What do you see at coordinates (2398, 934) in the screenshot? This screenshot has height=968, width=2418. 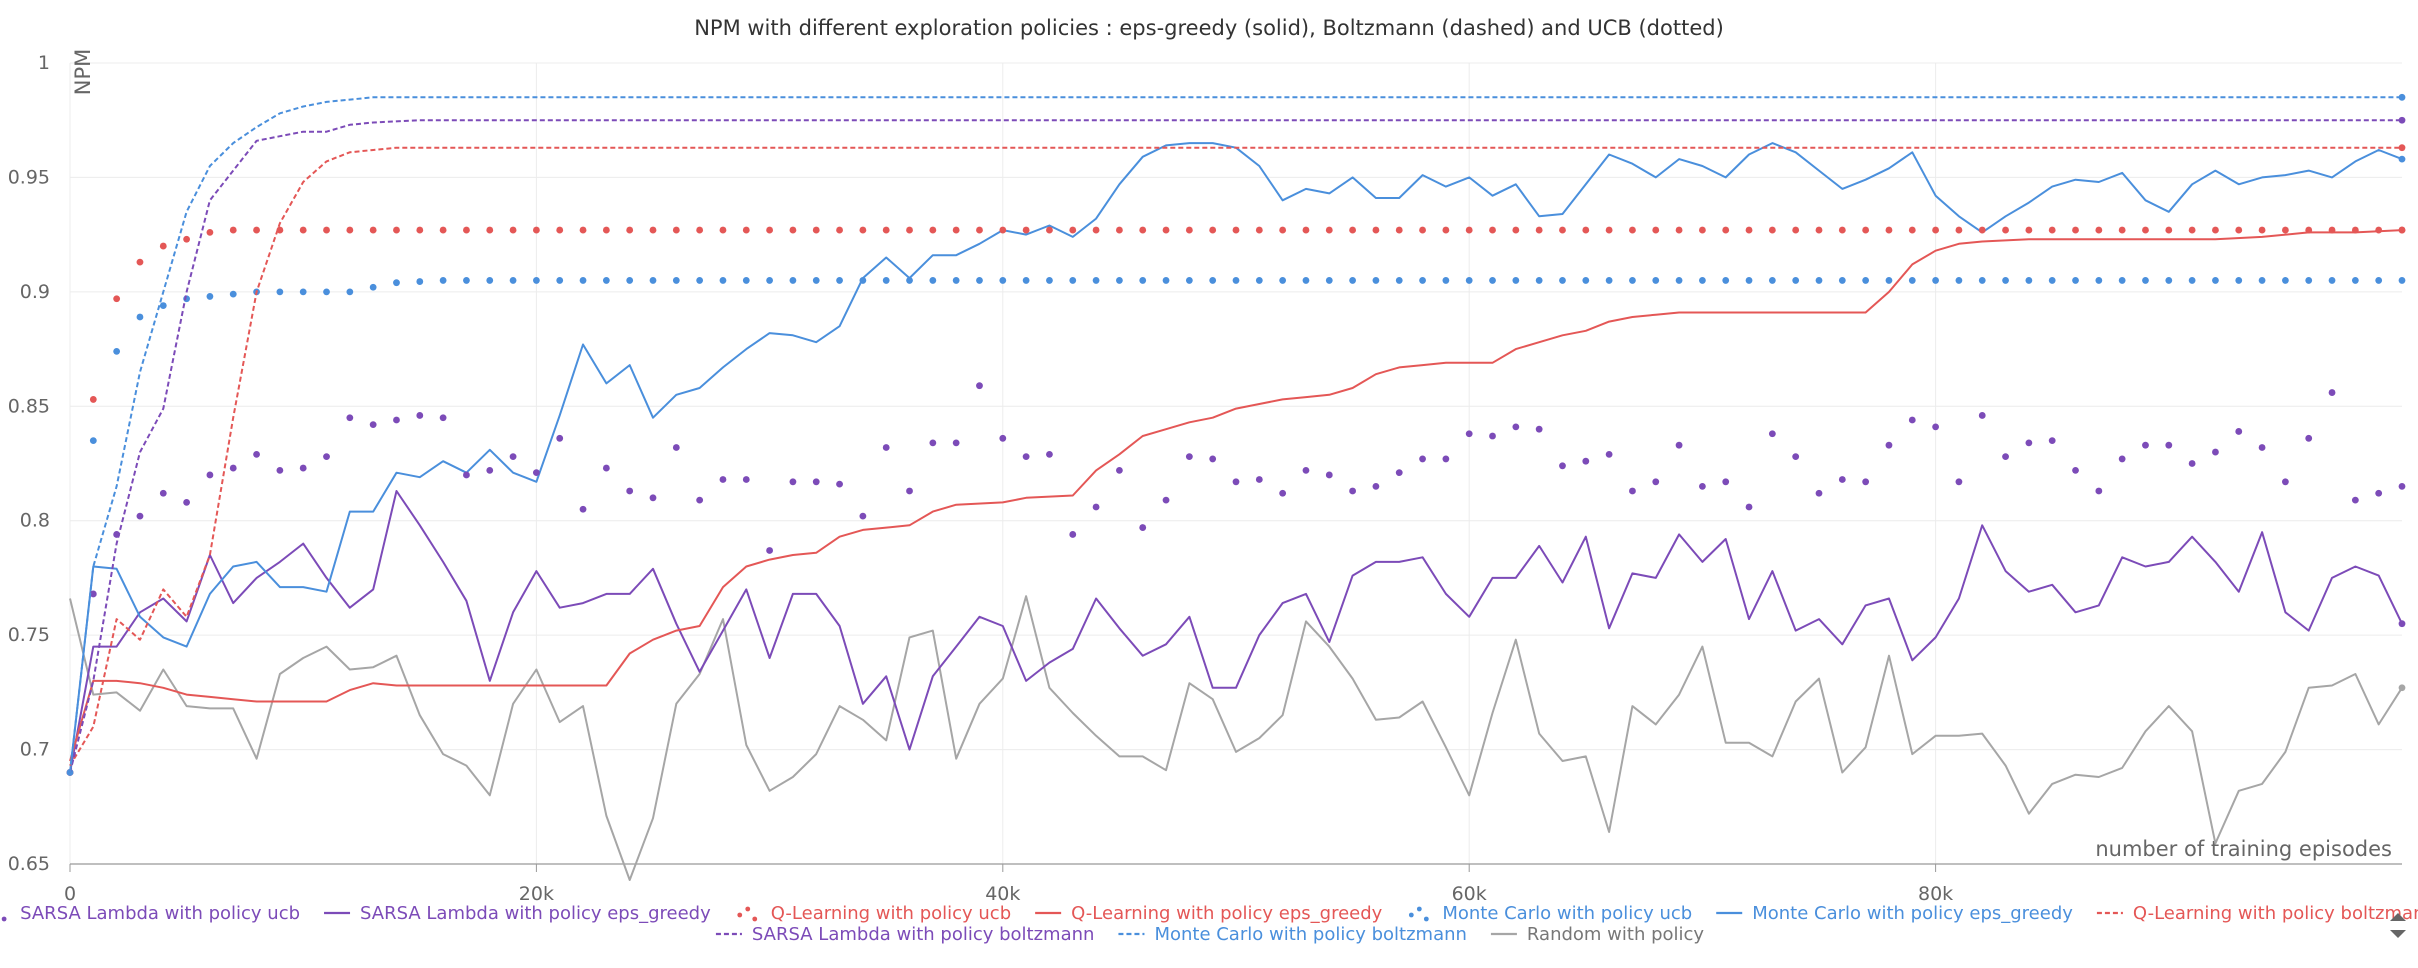 I see `legend-scroll-down-icon` at bounding box center [2398, 934].